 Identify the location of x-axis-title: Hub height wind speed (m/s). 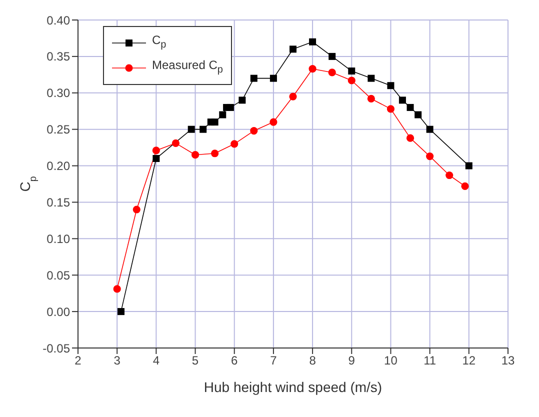
(293, 387).